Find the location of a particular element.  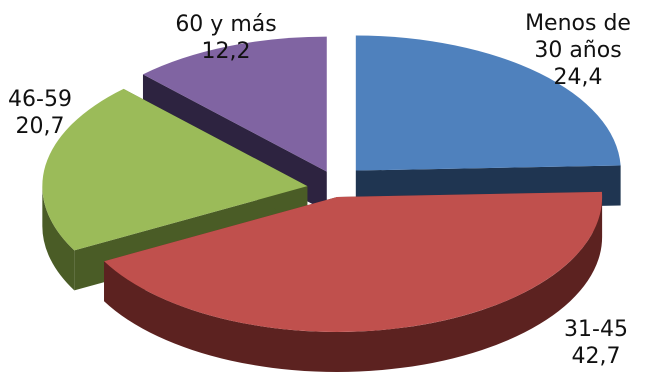

data-label-value: 42,7 is located at coordinates (596, 356).